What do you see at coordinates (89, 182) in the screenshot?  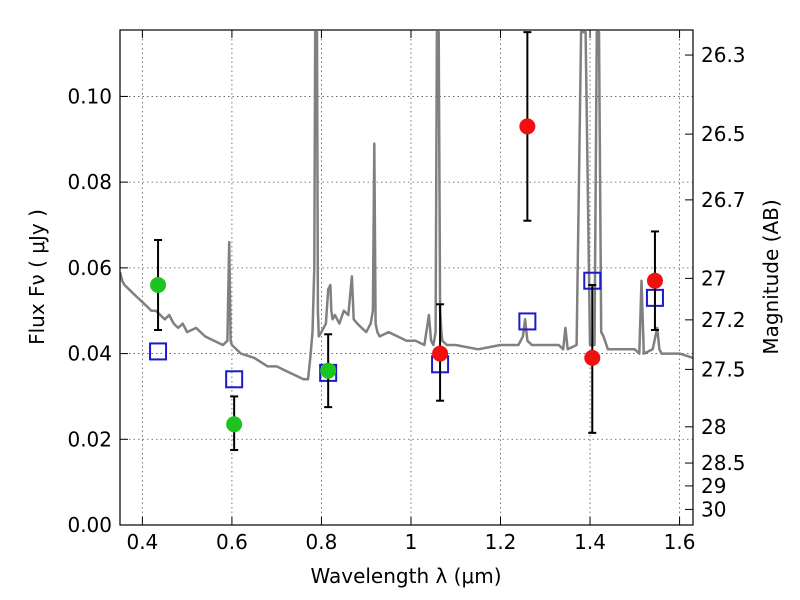 I see `y-tick-label: 0.08` at bounding box center [89, 182].